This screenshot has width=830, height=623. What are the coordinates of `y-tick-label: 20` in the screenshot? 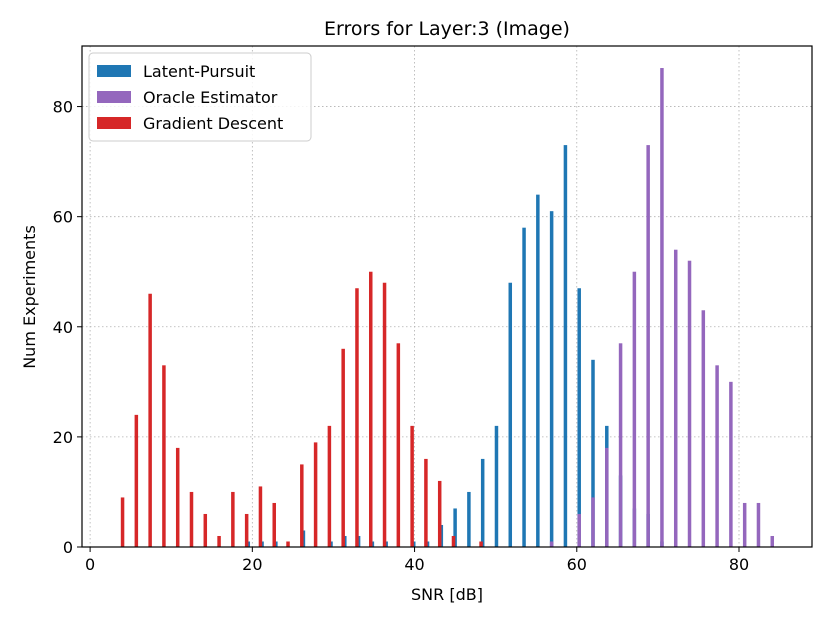 It's located at (63, 437).